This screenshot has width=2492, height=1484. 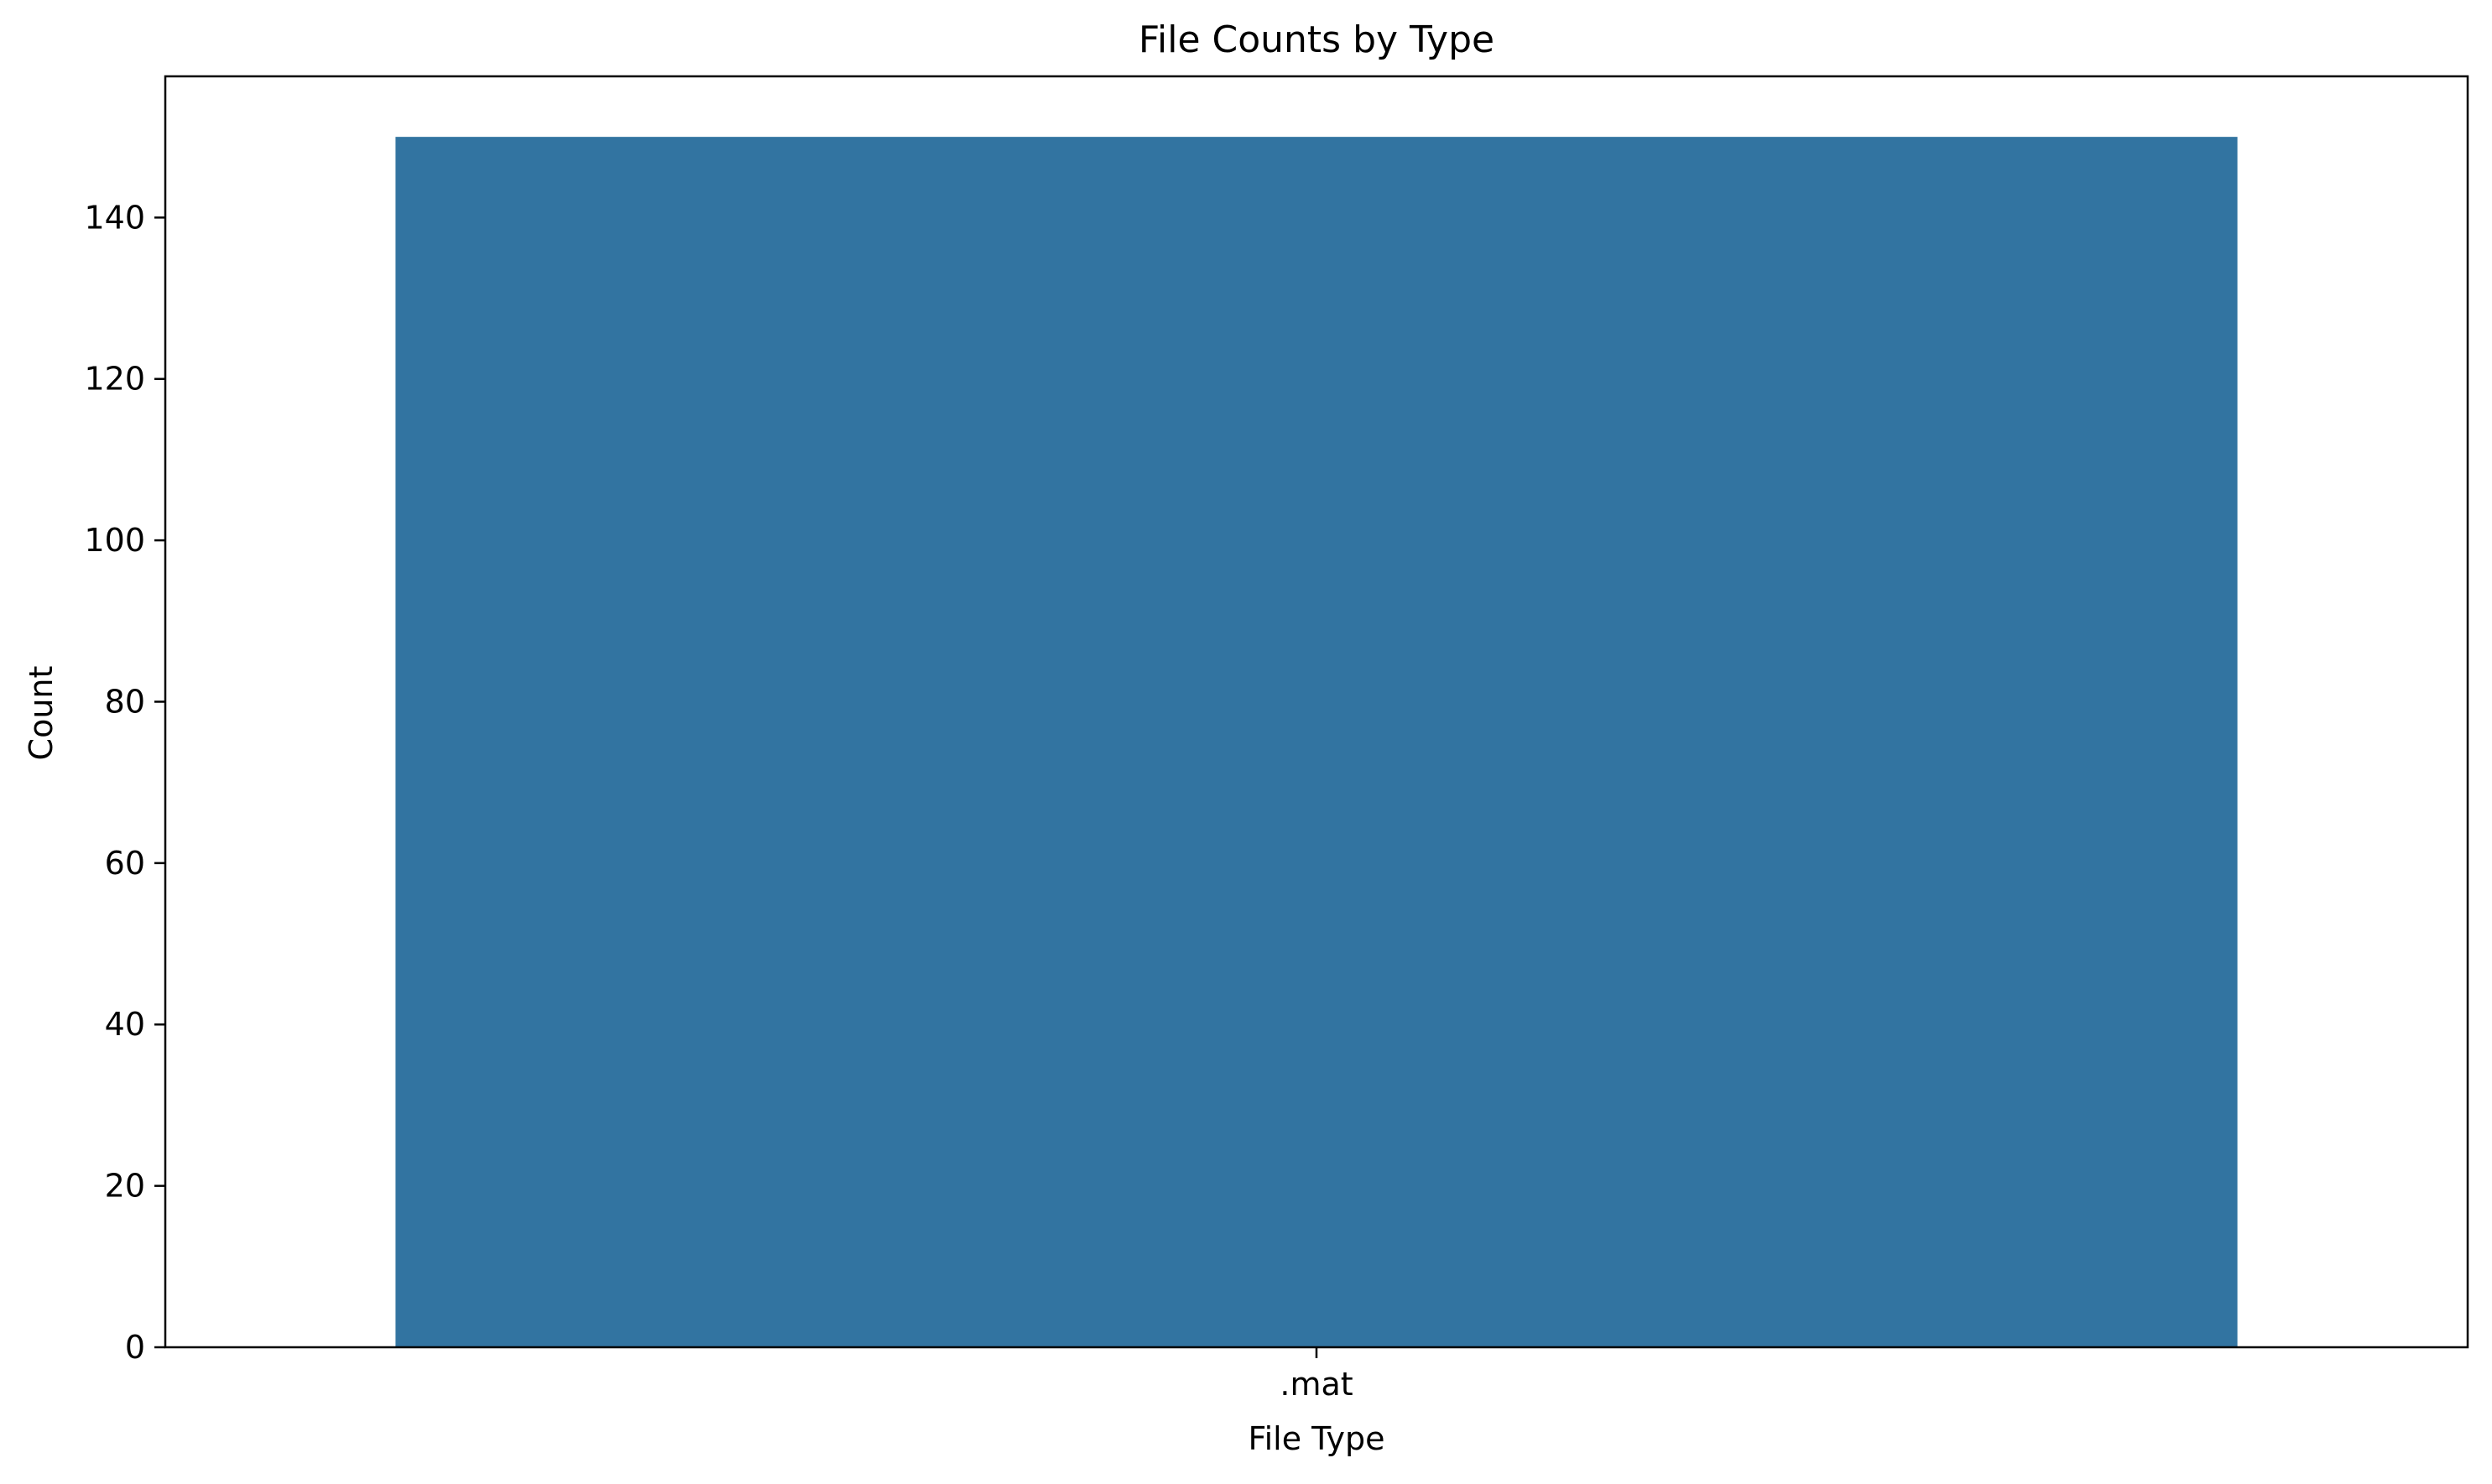 What do you see at coordinates (125, 863) in the screenshot?
I see `y-tick-label: 60` at bounding box center [125, 863].